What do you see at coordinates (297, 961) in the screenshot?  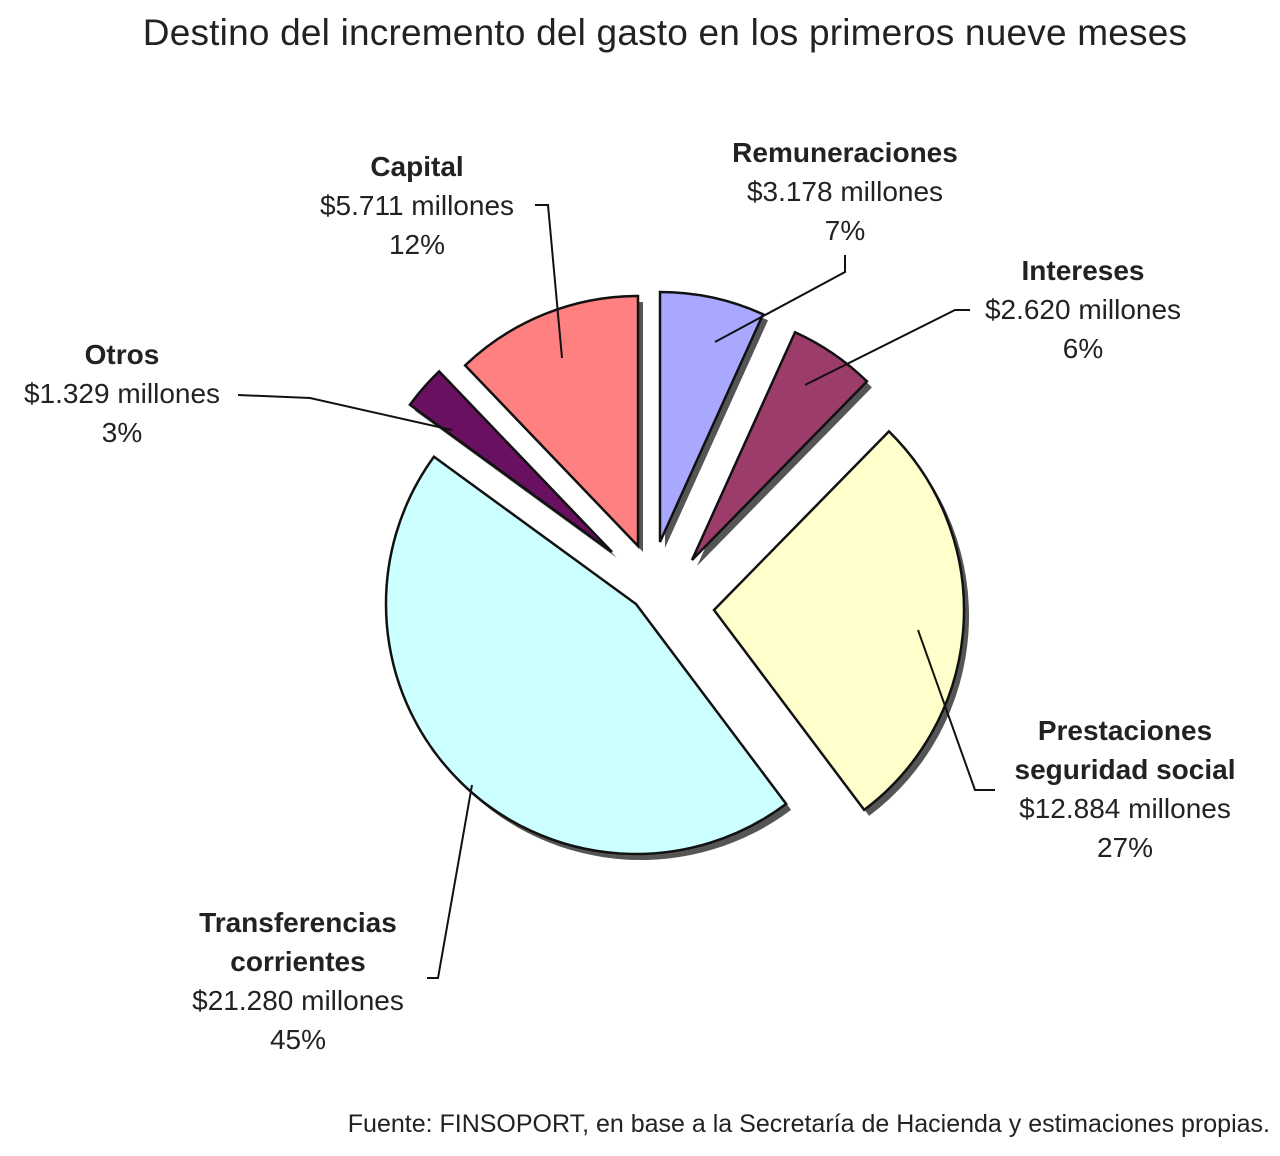 I see `slice-name: corrientes` at bounding box center [297, 961].